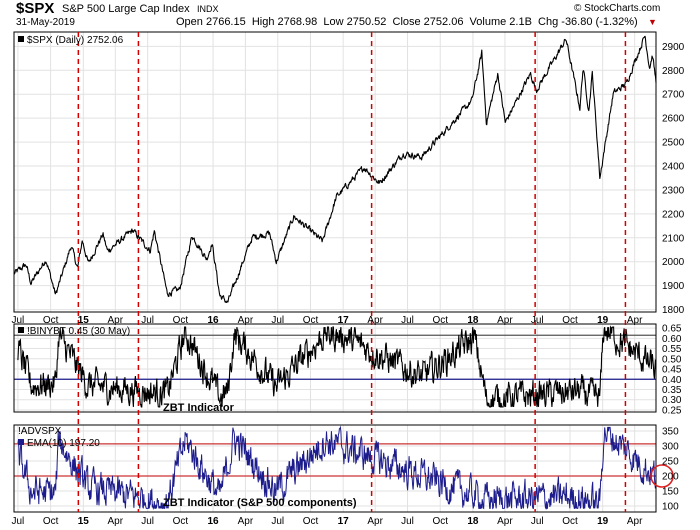  What do you see at coordinates (673, 167) in the screenshot?
I see `y-tick-label: 2400` at bounding box center [673, 167].